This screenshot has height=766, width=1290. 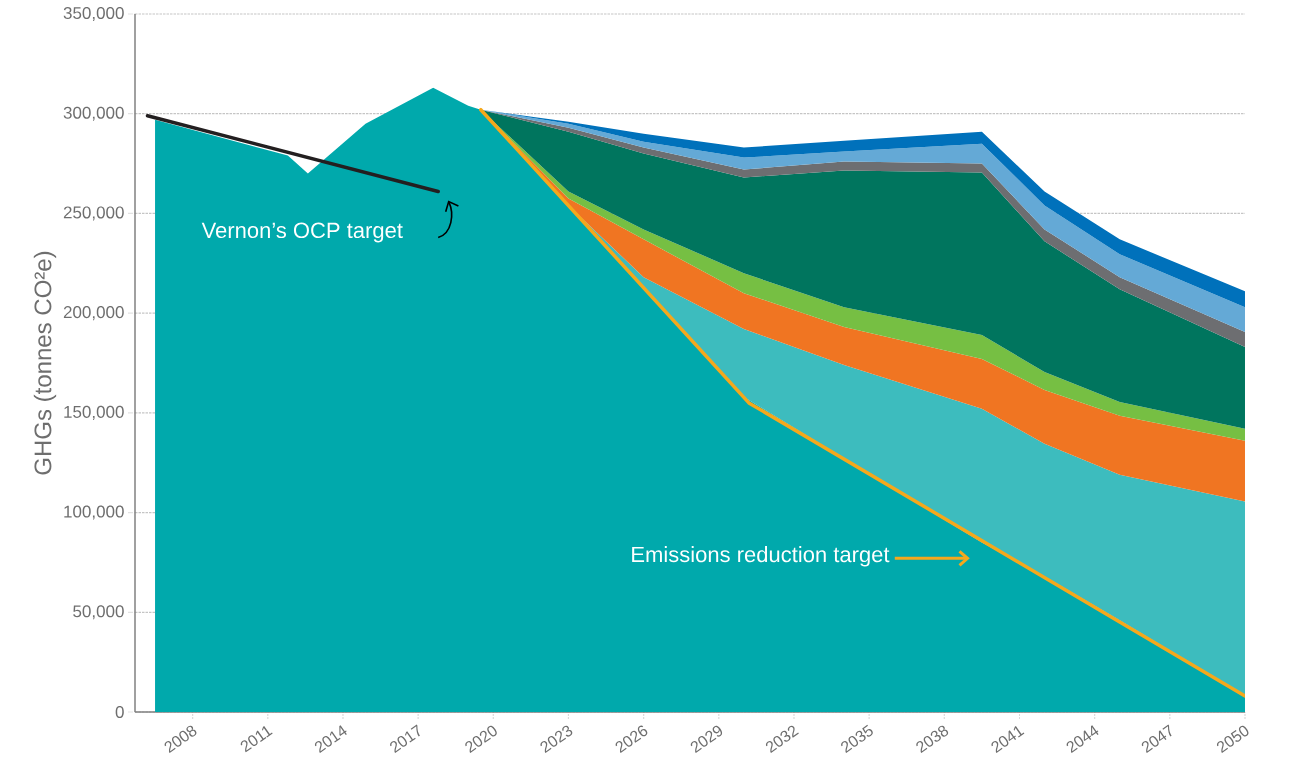 What do you see at coordinates (93, 213) in the screenshot?
I see `y-tick-label: 250,000` at bounding box center [93, 213].